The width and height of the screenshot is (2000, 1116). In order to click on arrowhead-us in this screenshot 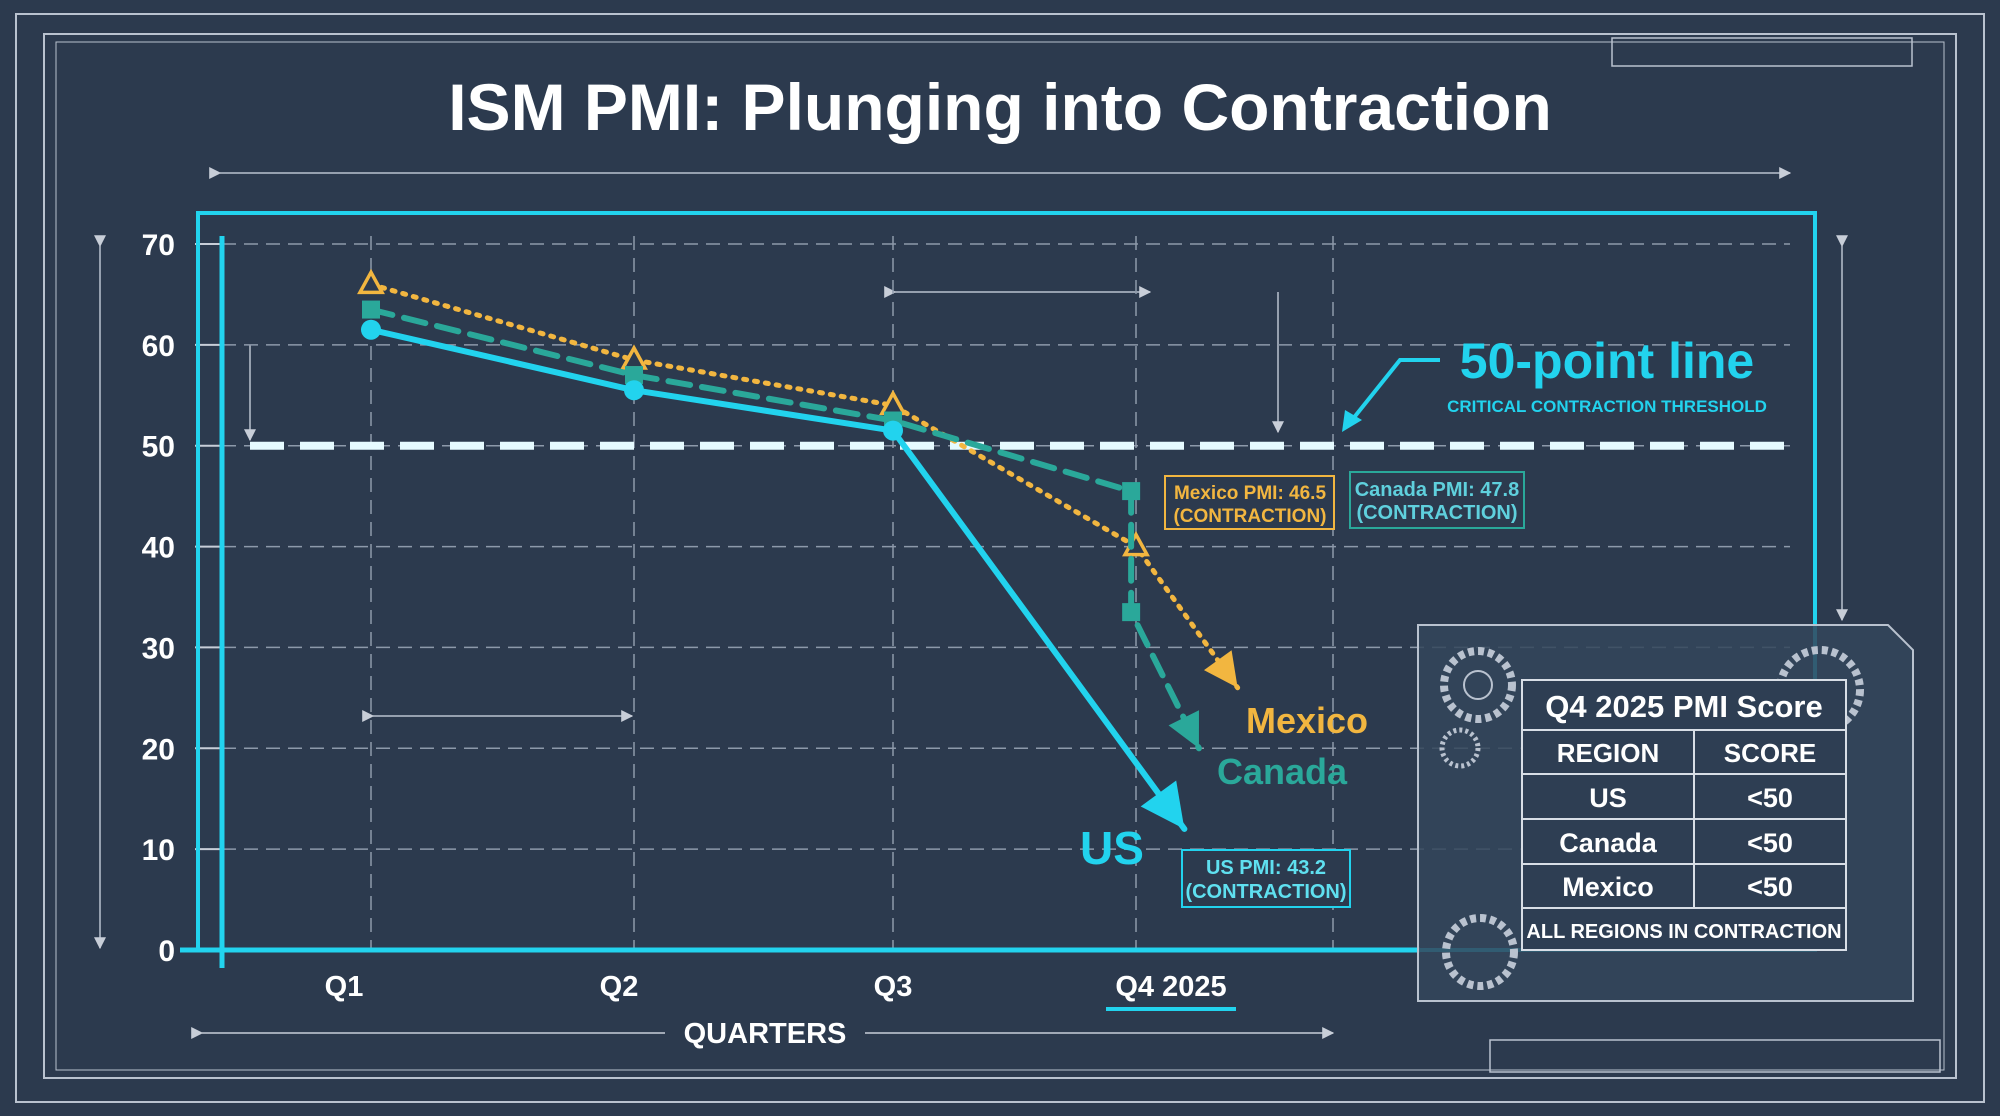, I will do `click(1162, 804)`.